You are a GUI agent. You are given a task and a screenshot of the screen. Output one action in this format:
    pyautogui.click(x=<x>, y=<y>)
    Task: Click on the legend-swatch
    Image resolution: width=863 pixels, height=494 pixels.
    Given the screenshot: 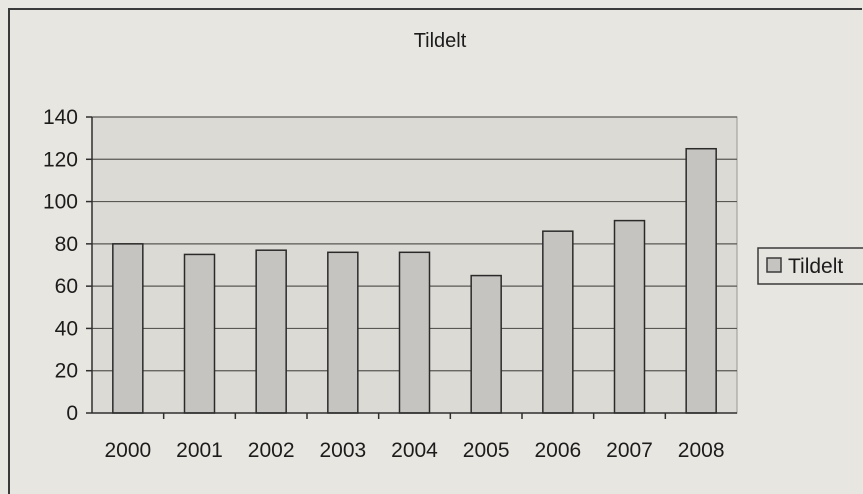 What is the action you would take?
    pyautogui.click(x=774, y=265)
    